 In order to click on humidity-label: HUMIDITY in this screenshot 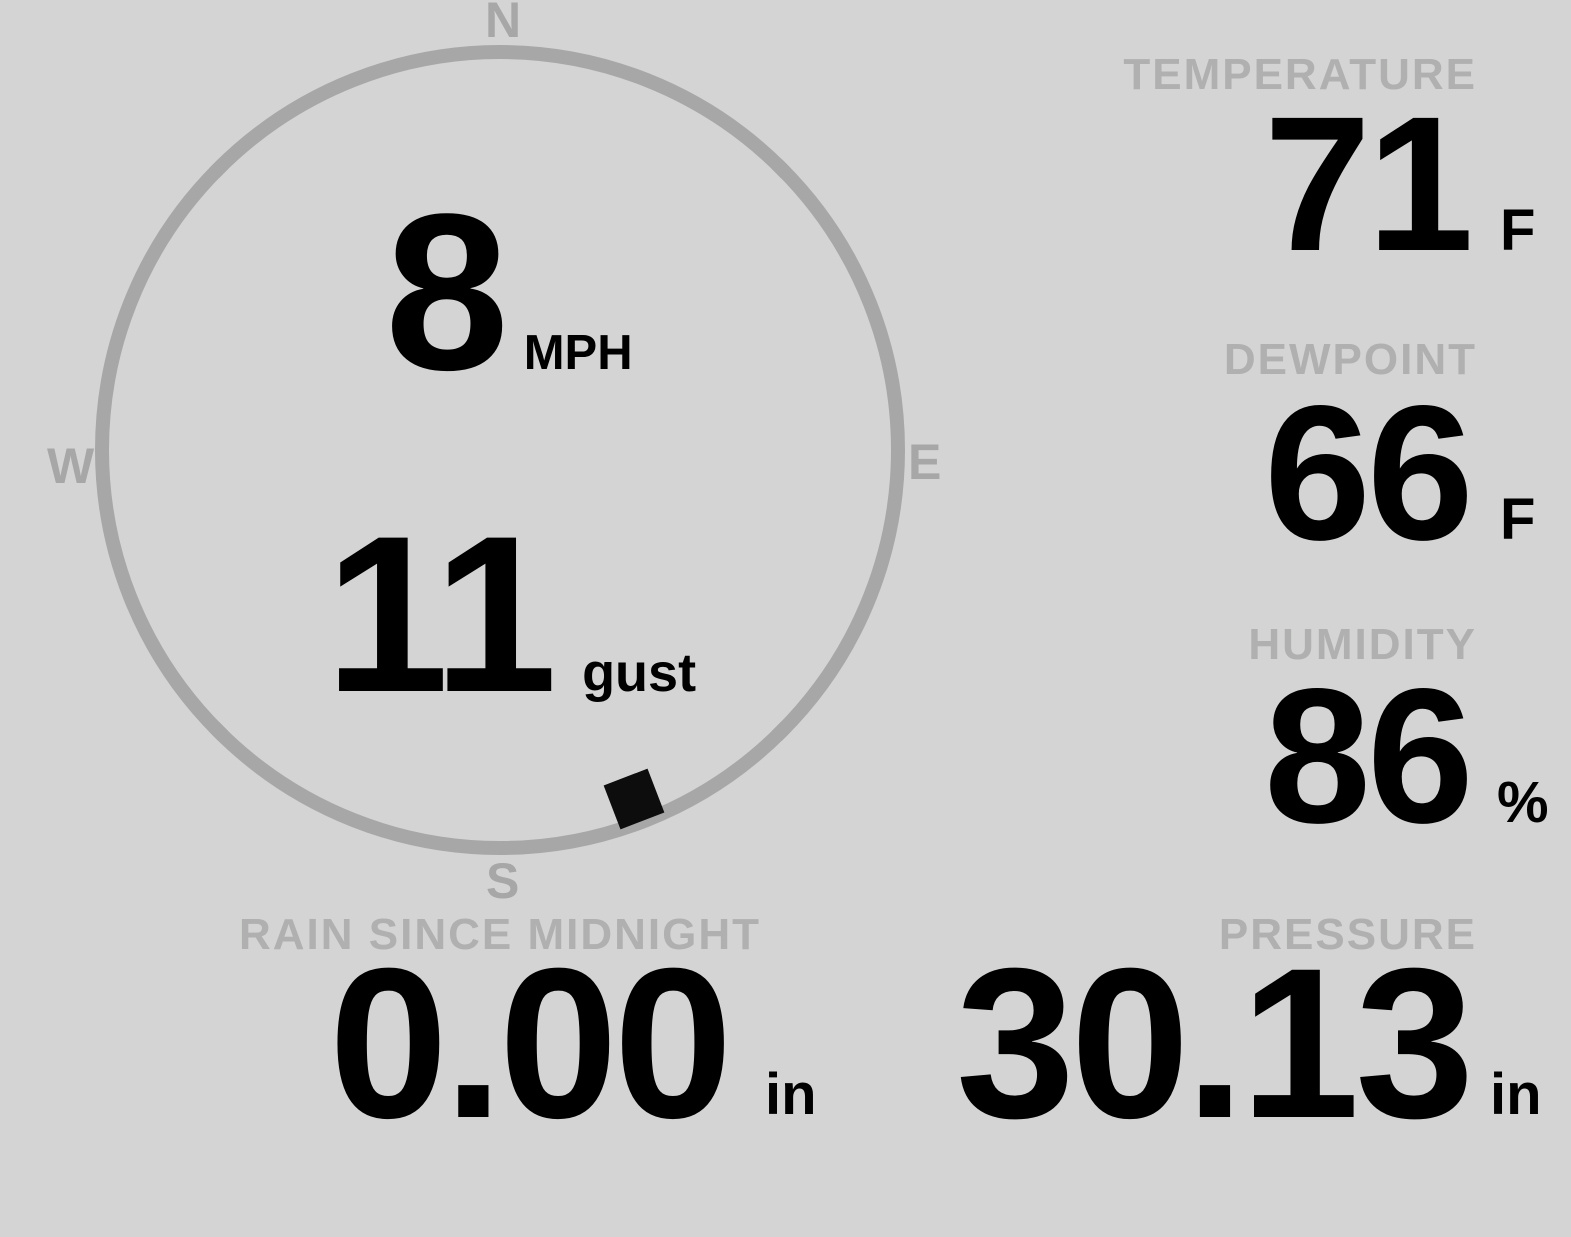, I will do `click(1362, 644)`.